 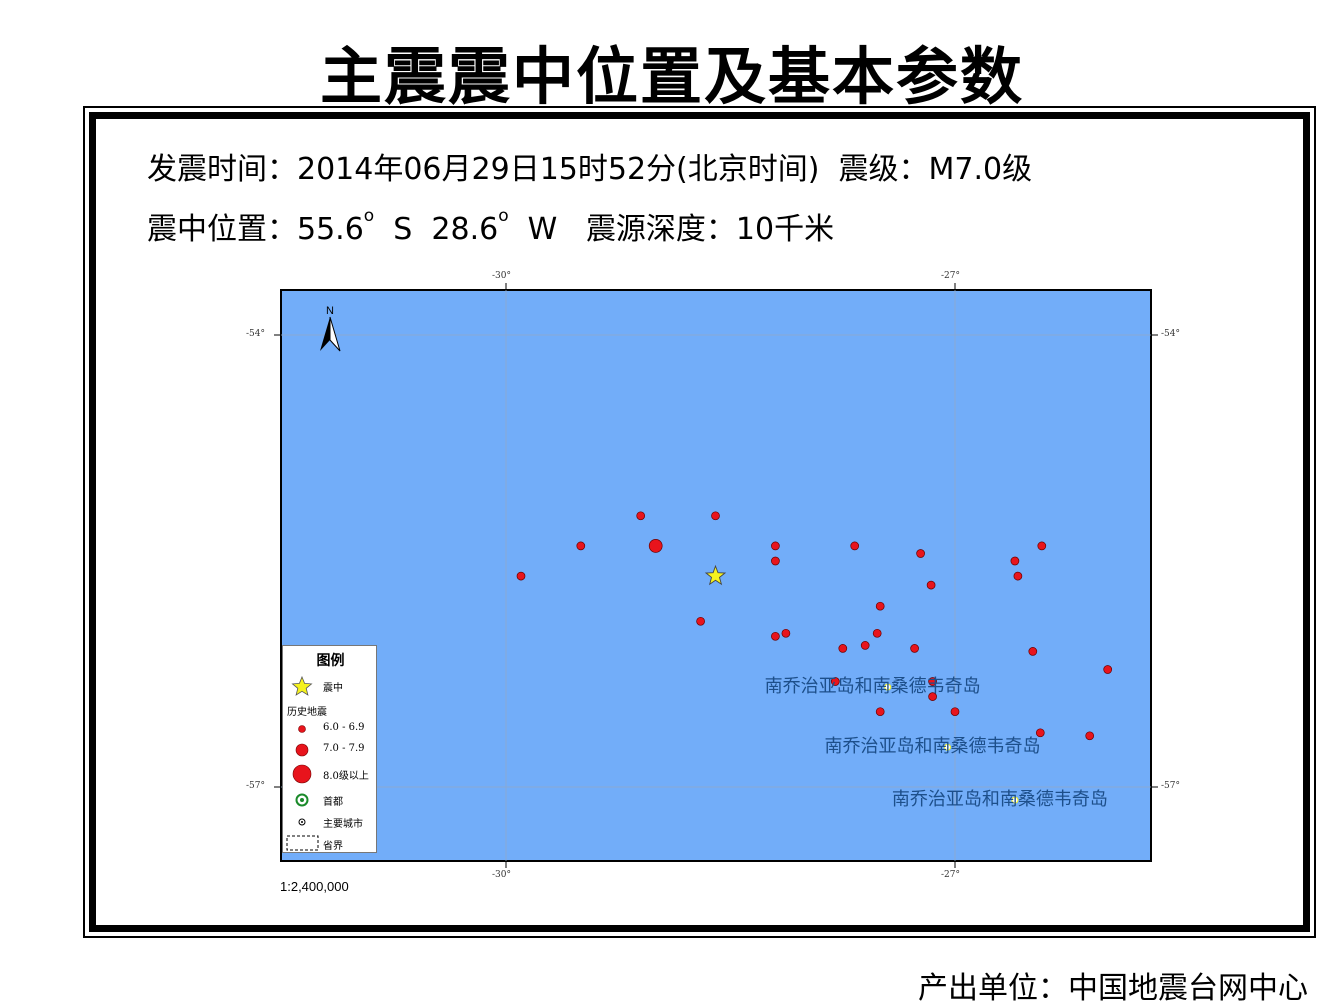 I want to click on legend-m8-label: 8.0级以上, so click(x=346, y=776).